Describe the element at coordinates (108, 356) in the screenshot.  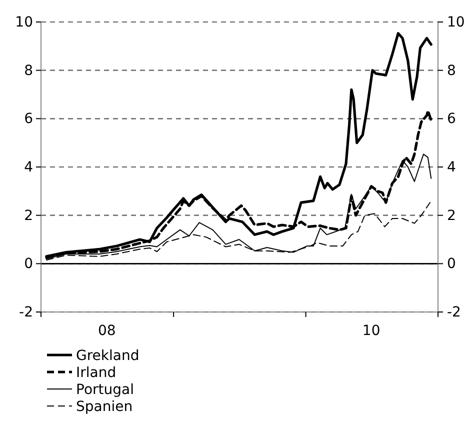
I see `legend-label: Grekland` at that location.